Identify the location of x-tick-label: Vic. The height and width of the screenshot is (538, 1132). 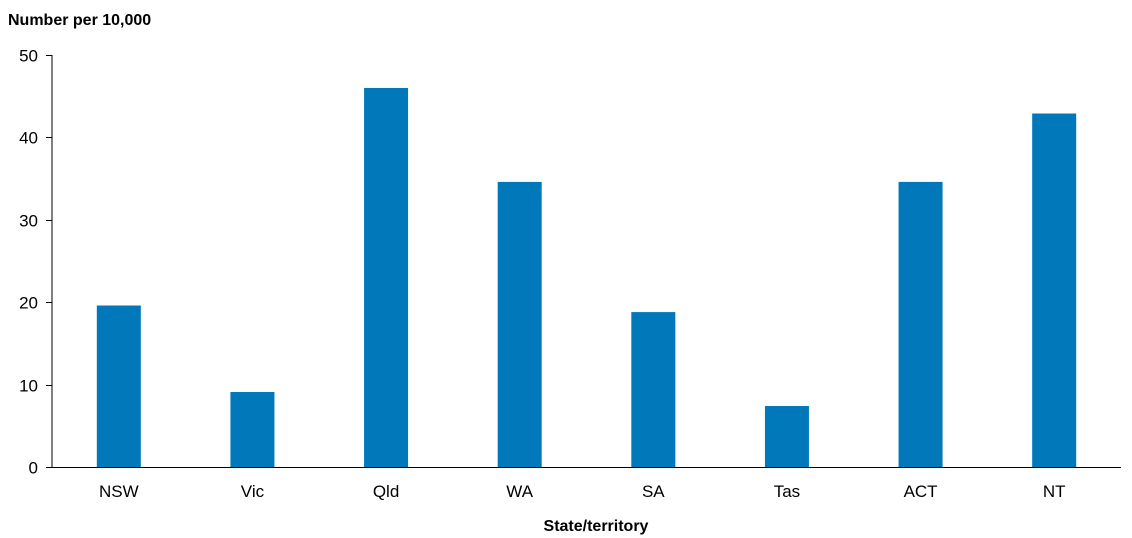
(253, 491).